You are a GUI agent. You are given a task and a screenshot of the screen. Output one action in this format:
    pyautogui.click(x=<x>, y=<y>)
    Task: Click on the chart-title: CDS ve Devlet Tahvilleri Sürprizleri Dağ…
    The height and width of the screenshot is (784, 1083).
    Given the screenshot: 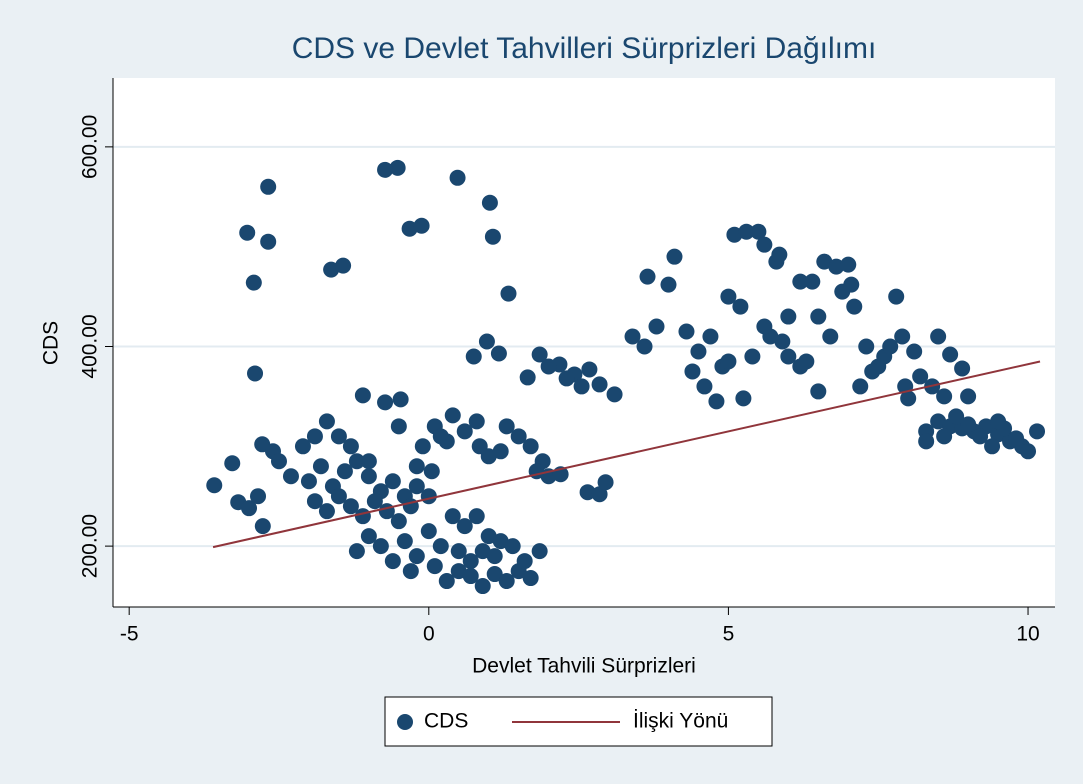 What is the action you would take?
    pyautogui.click(x=584, y=48)
    